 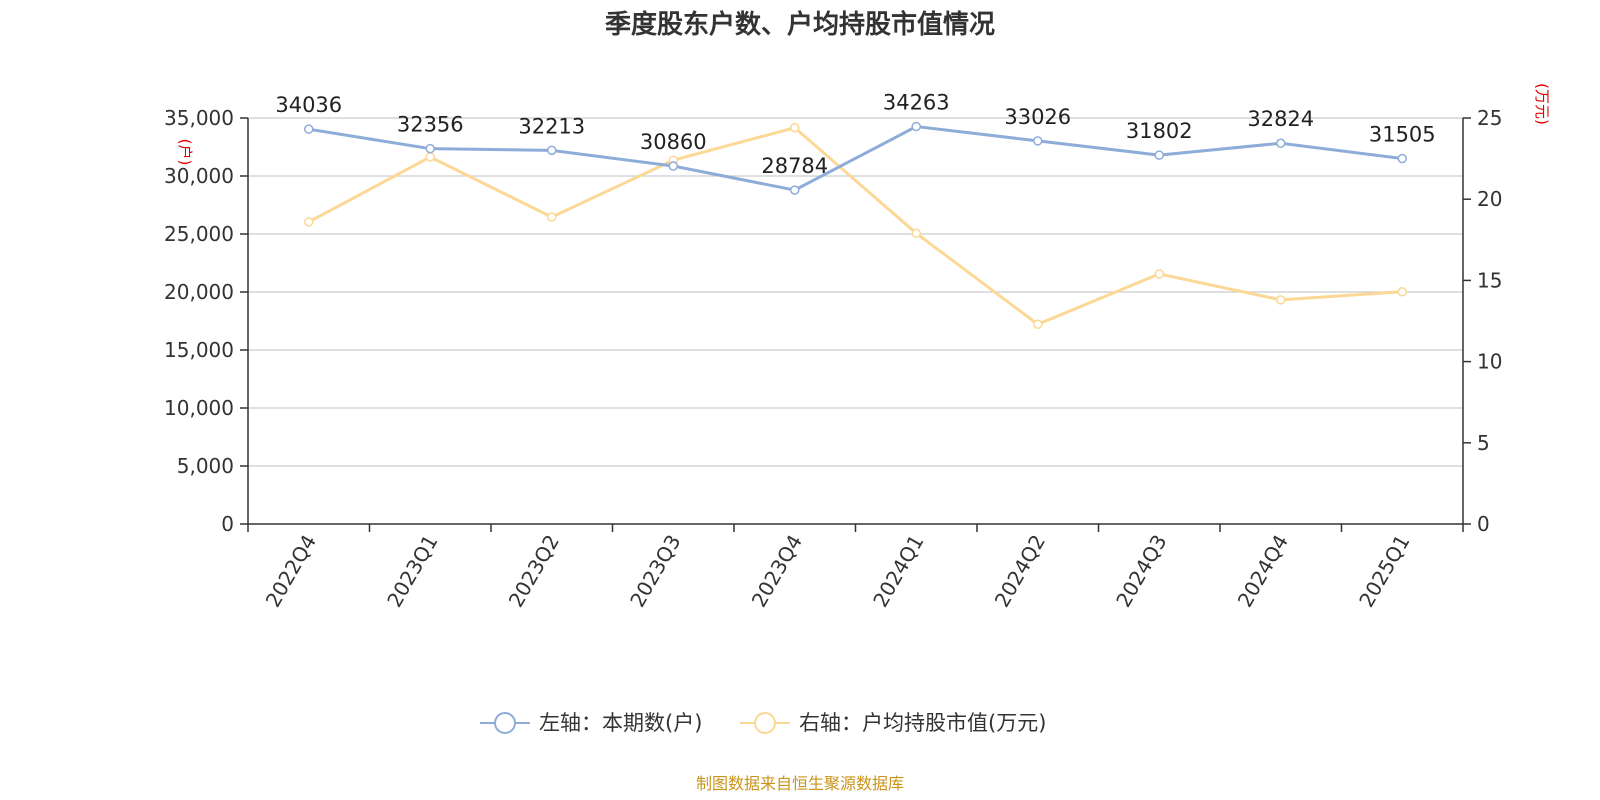 I want to click on x-tick-label: 2022Q4, so click(x=291, y=571).